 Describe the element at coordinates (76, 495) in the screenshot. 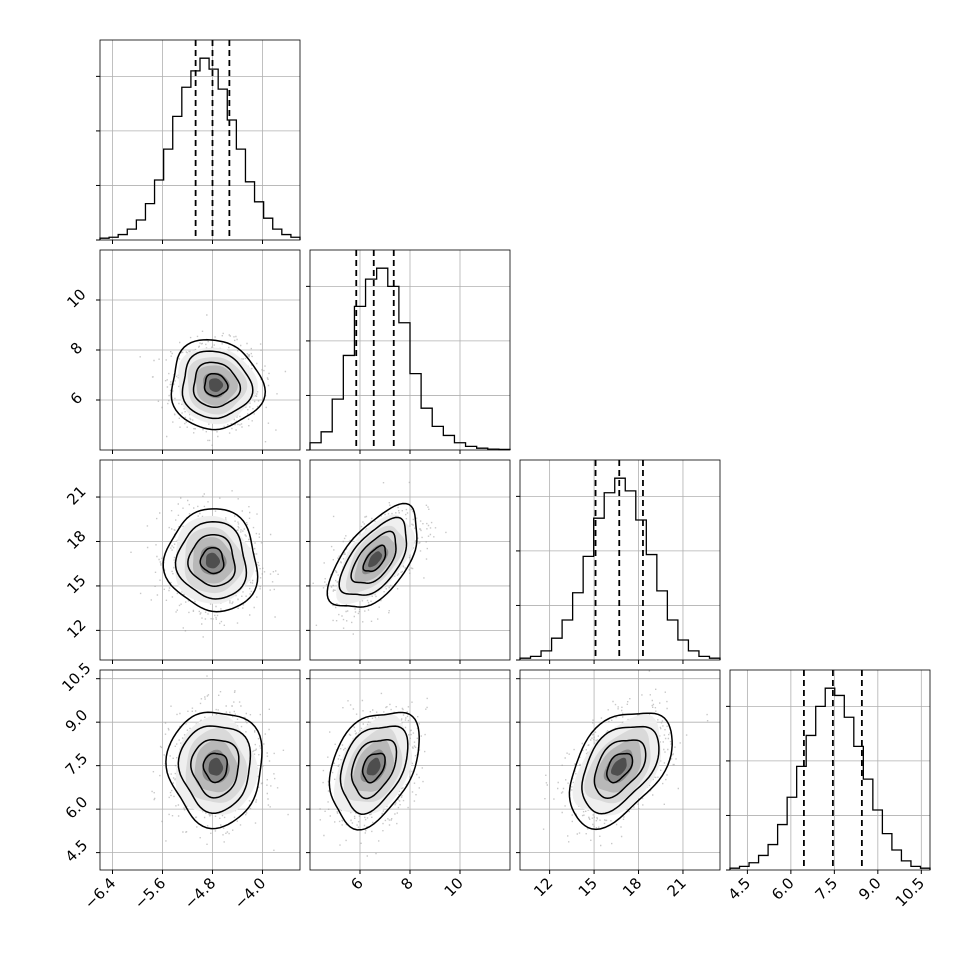

I see `y-tick-label: 21` at that location.